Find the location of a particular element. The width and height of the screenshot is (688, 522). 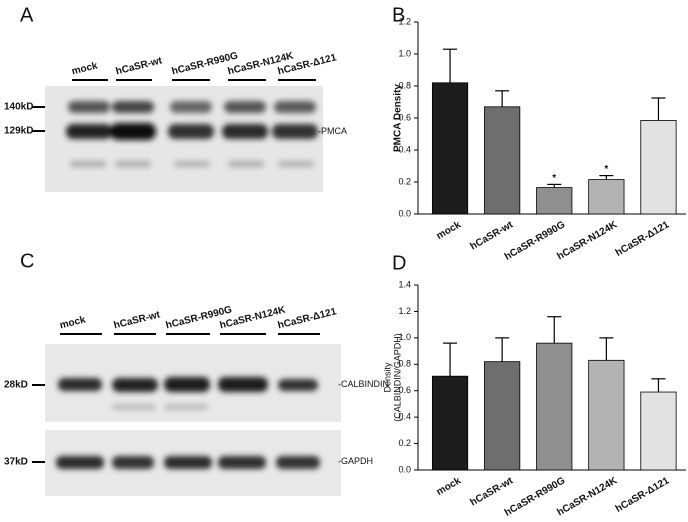

y-axis-label: (CALBINDIN/GAPDH) is located at coordinates (397, 377).